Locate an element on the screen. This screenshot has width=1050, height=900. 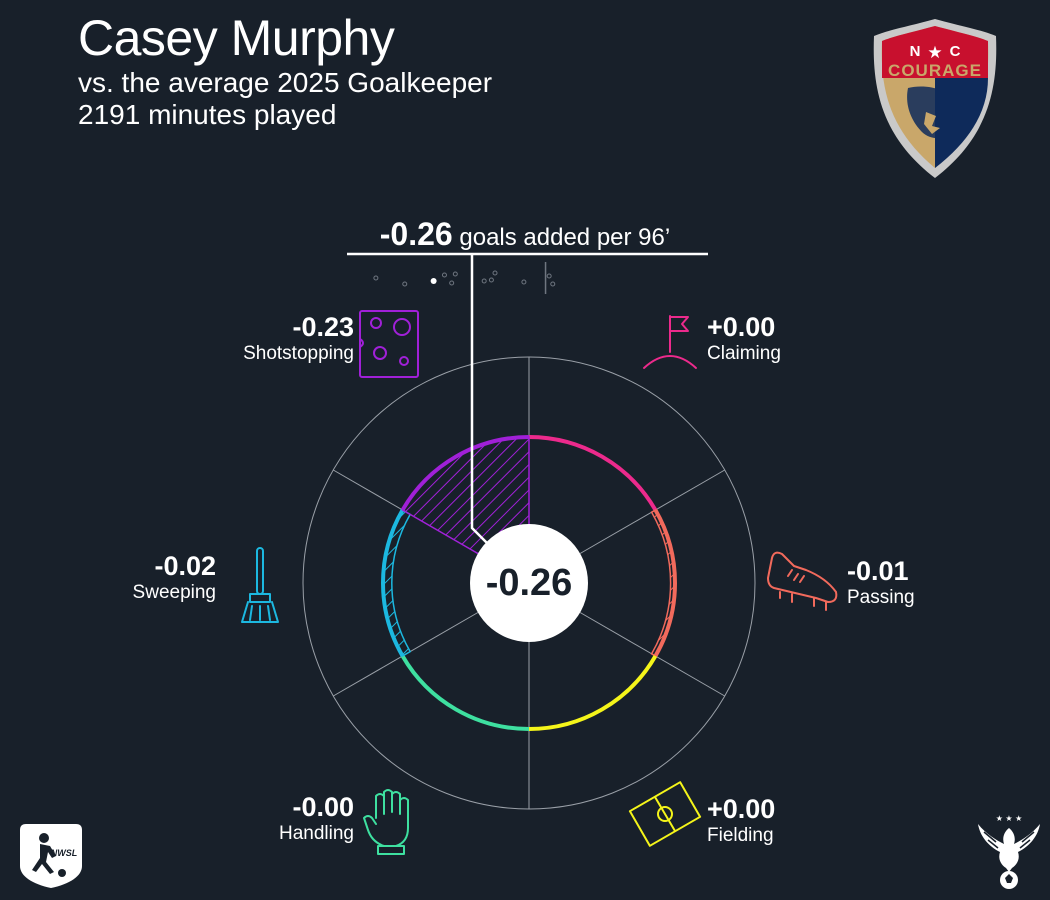
pitch-center-circle is located at coordinates (665, 814).